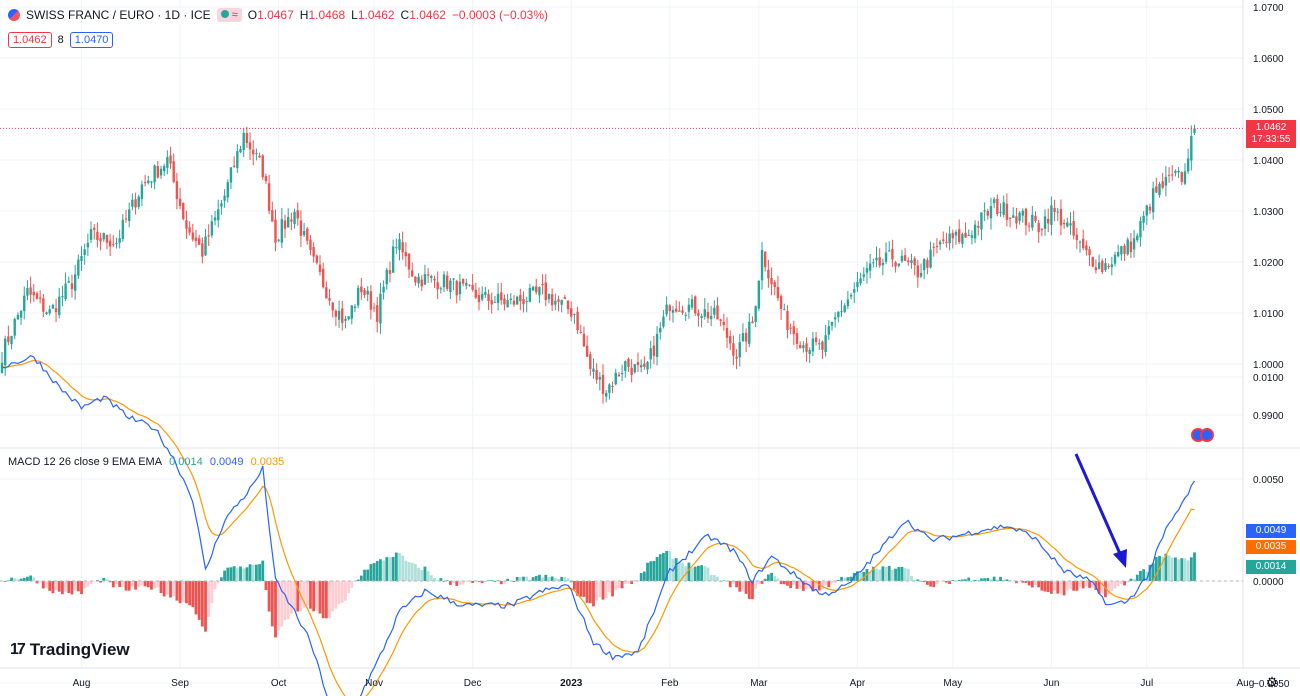  Describe the element at coordinates (118, 15) in the screenshot. I see `symbol-title: SWISS FRANC / EURO · 1D · ICE` at that location.